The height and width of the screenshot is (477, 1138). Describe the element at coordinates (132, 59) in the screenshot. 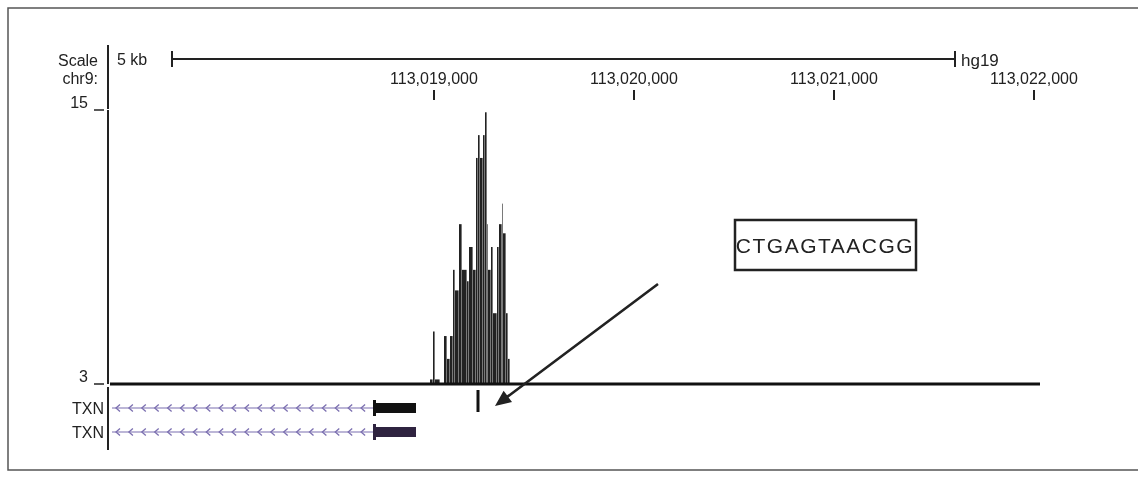

I see `text: 5 kb` at that location.